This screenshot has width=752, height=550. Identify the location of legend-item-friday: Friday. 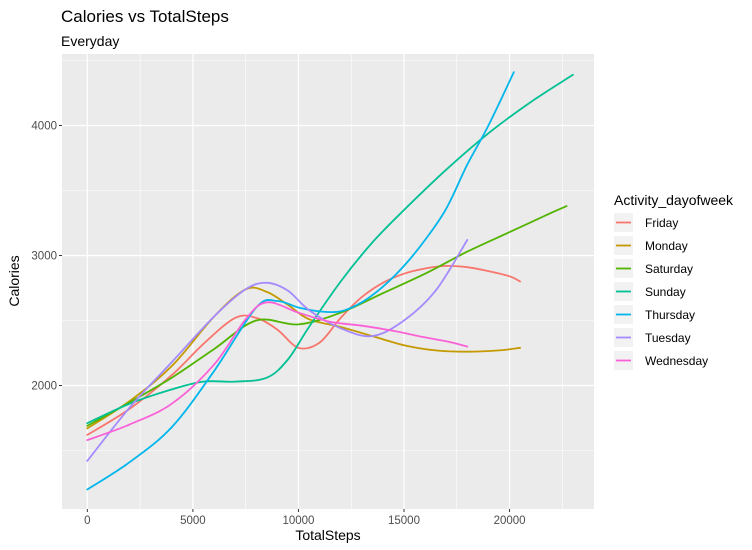
(646, 222).